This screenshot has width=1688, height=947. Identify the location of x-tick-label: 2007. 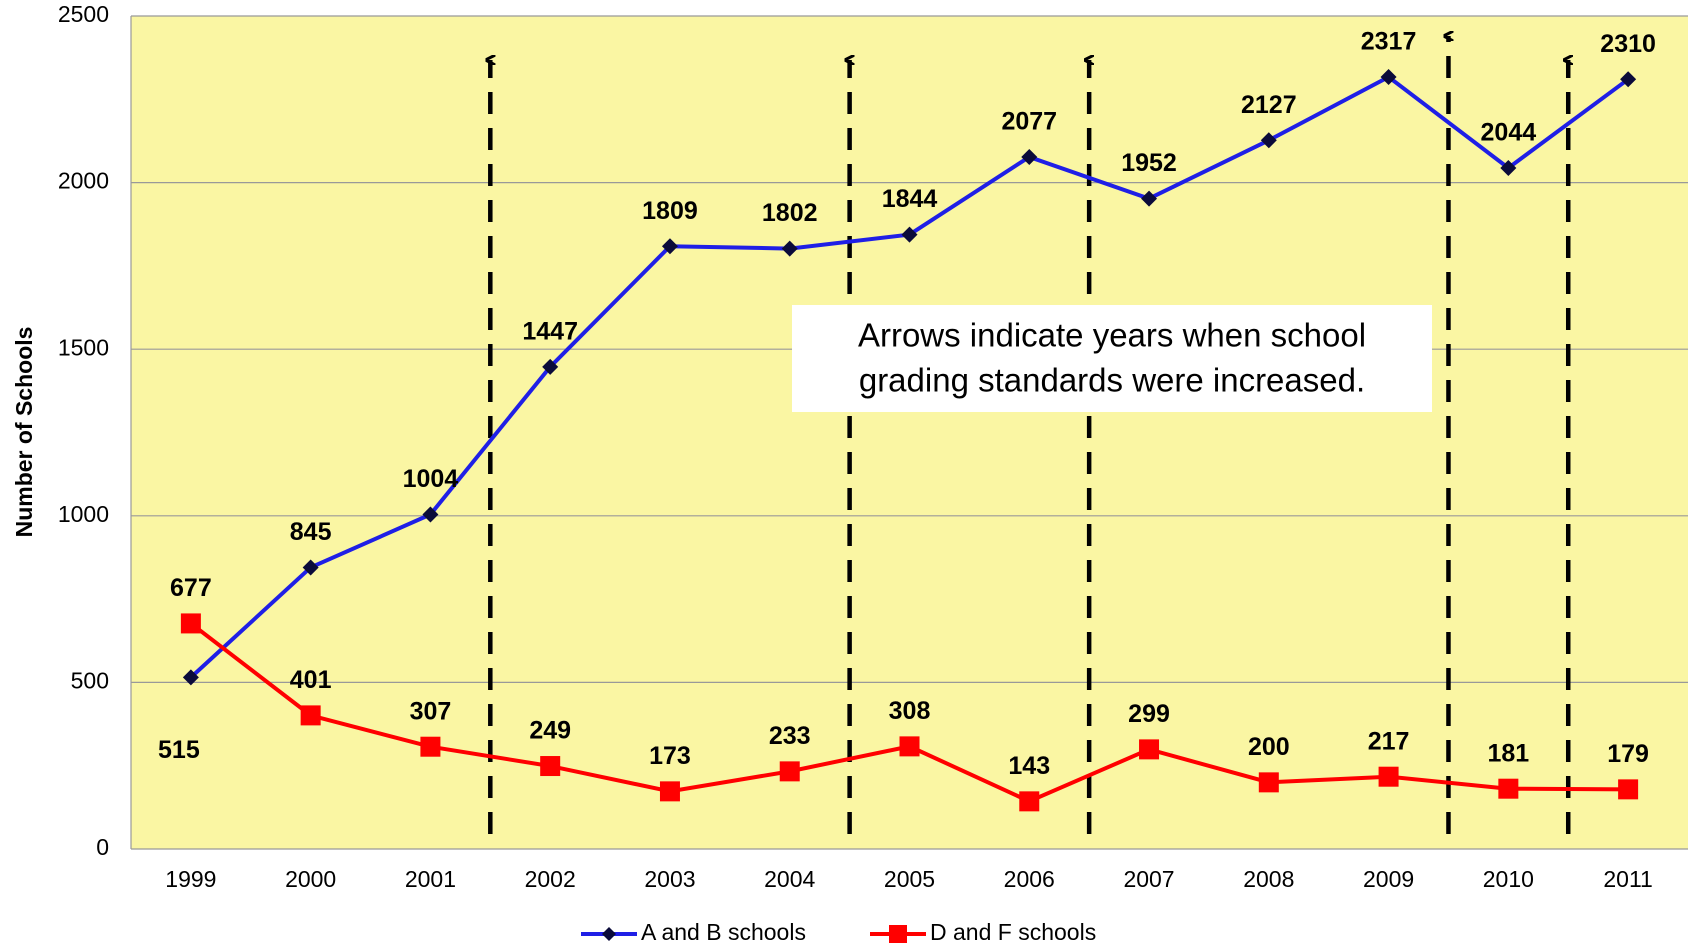
(1148, 879).